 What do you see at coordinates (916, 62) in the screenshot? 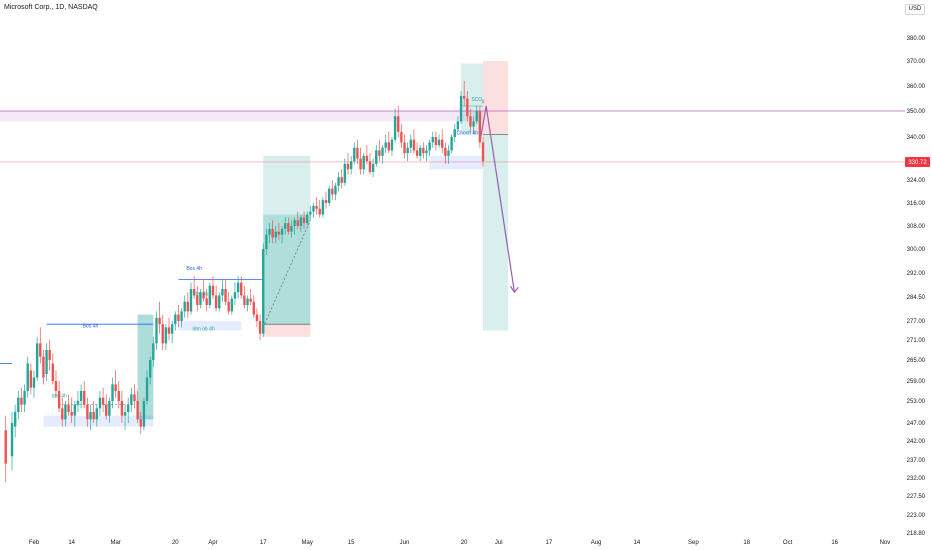
I see `price-tick-label: 370.00` at bounding box center [916, 62].